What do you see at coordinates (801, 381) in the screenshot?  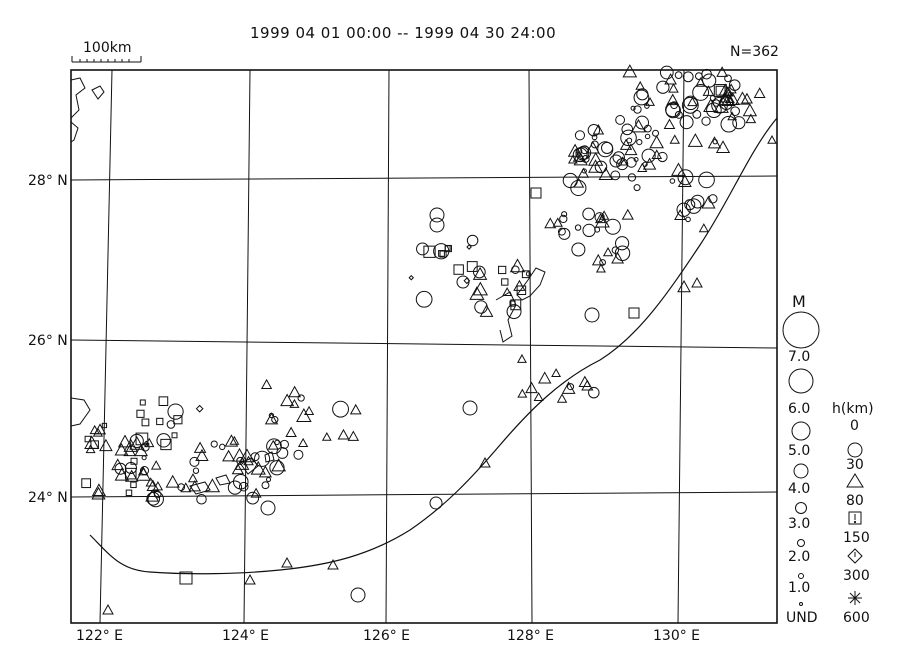 I see `legend-m6-circle` at bounding box center [801, 381].